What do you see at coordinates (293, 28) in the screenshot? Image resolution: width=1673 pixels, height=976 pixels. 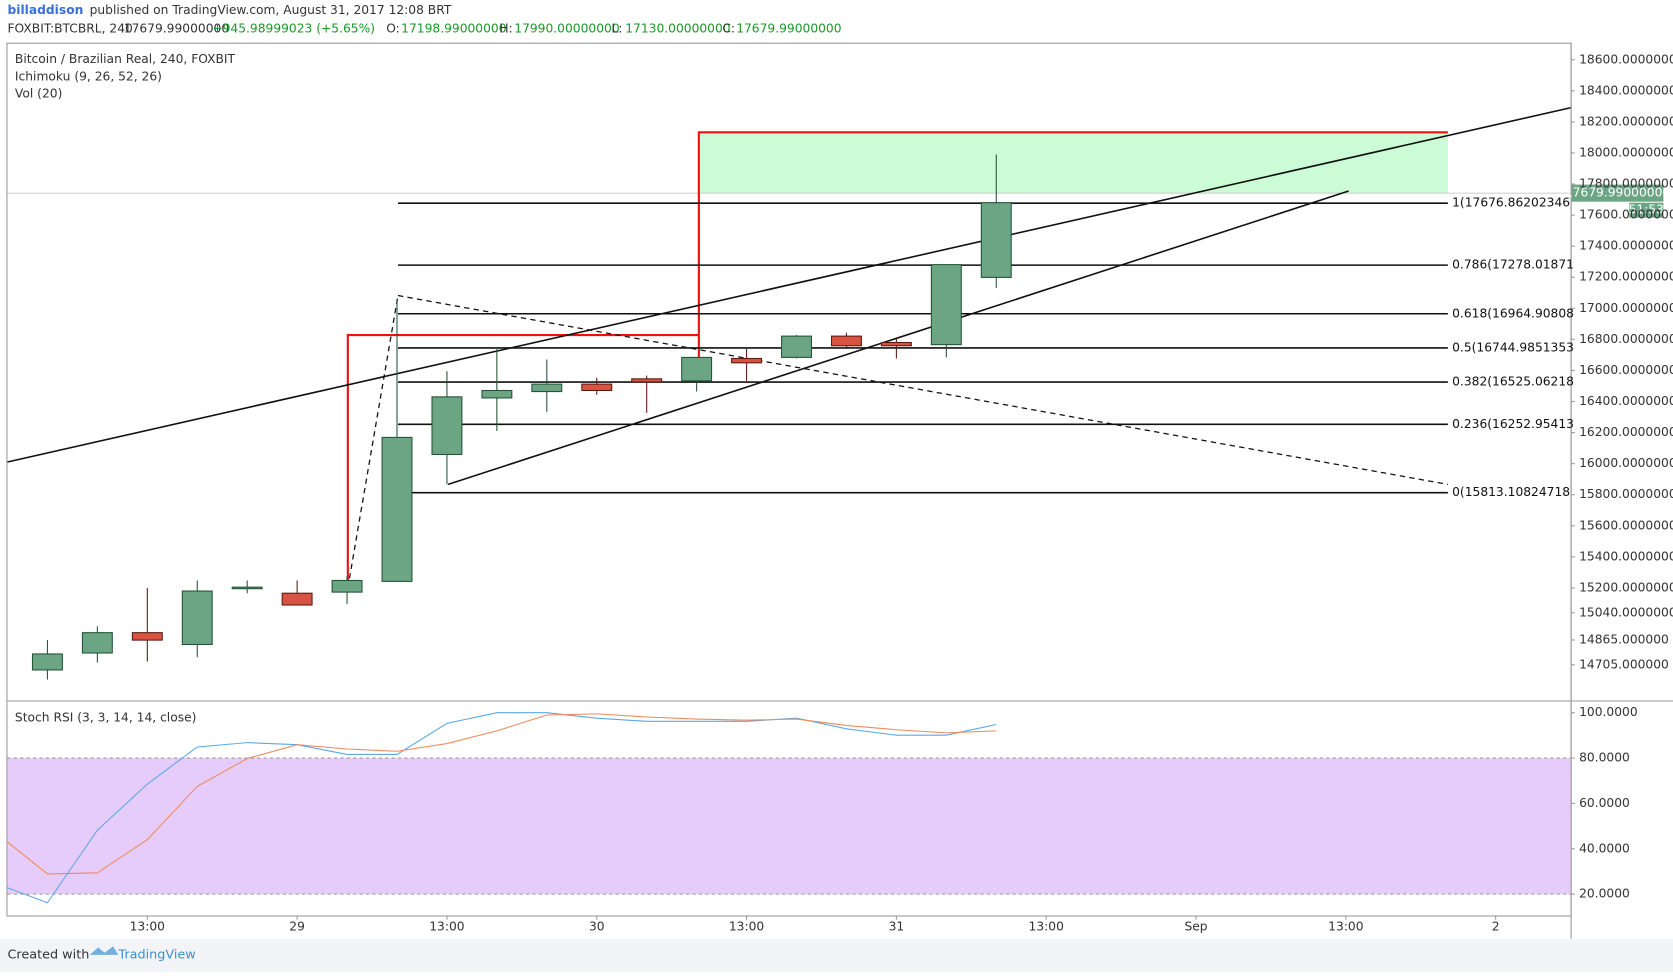 I see `change: +945.98999023 (+5.65%)` at bounding box center [293, 28].